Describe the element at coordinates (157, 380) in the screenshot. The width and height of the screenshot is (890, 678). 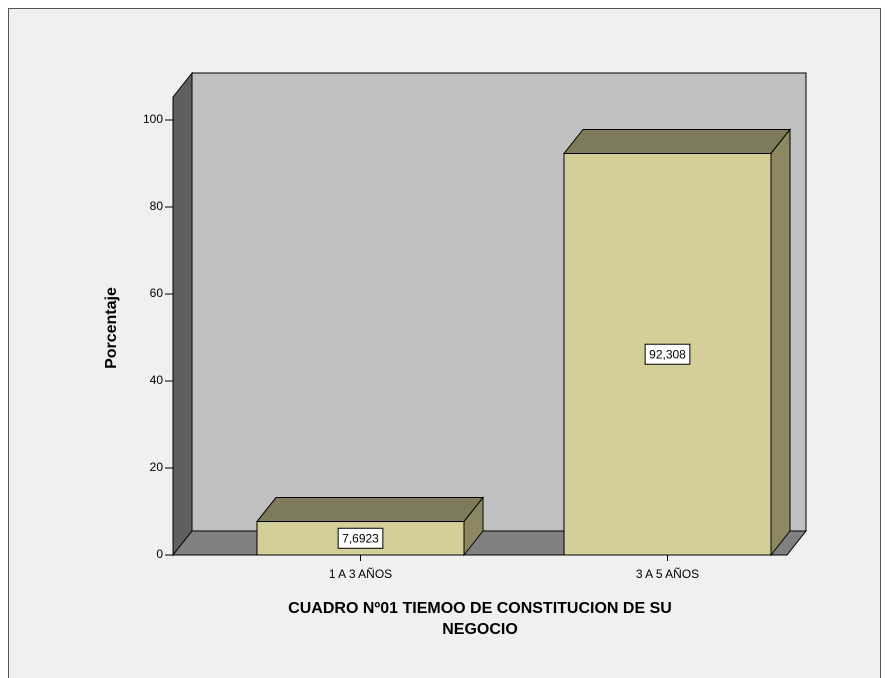
I see `y-tick-label: 40` at that location.